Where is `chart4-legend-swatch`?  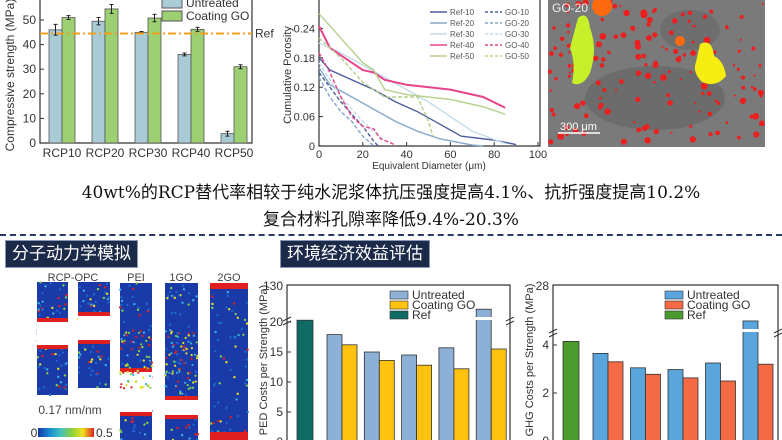
chart4-legend-swatch is located at coordinates (674, 305).